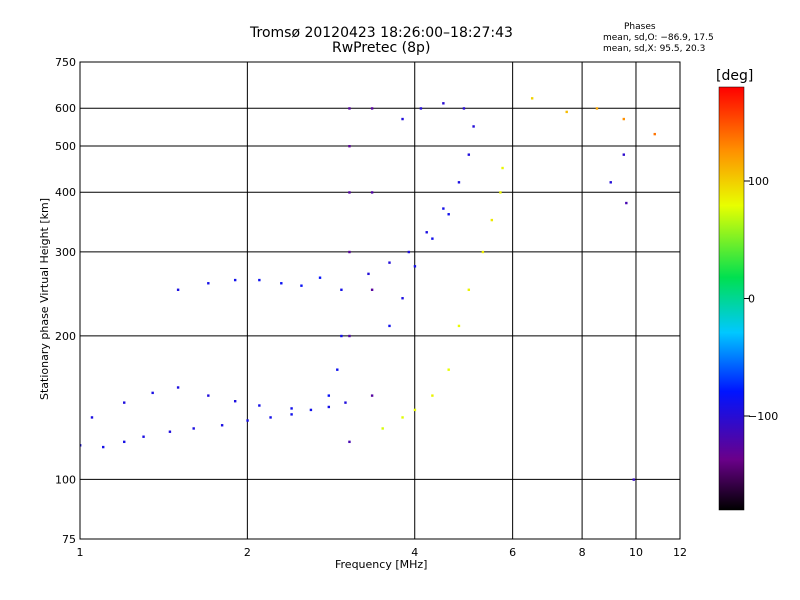 This screenshot has width=800, height=600. I want to click on x-tick-label: 6, so click(512, 552).